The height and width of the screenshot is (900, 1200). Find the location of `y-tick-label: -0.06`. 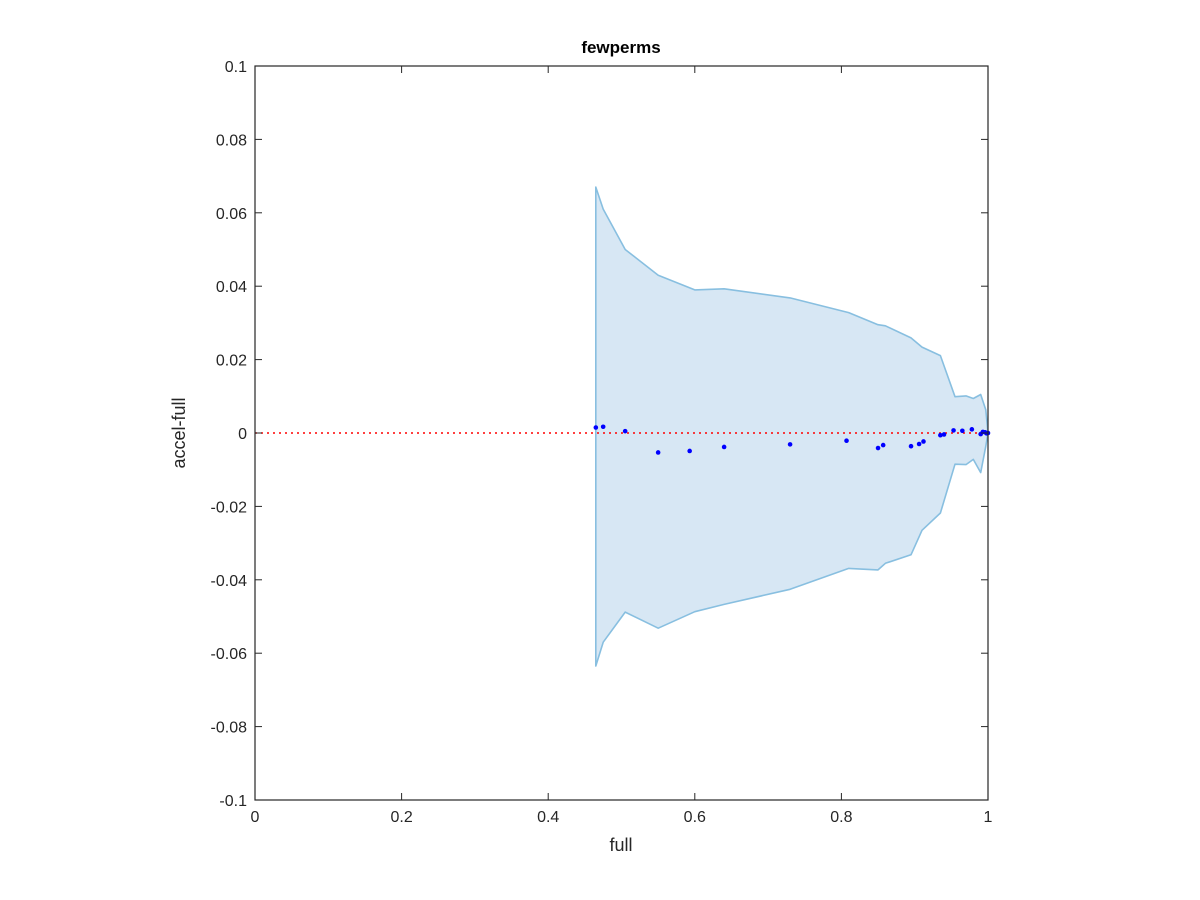

y-tick-label: -0.06 is located at coordinates (229, 654).